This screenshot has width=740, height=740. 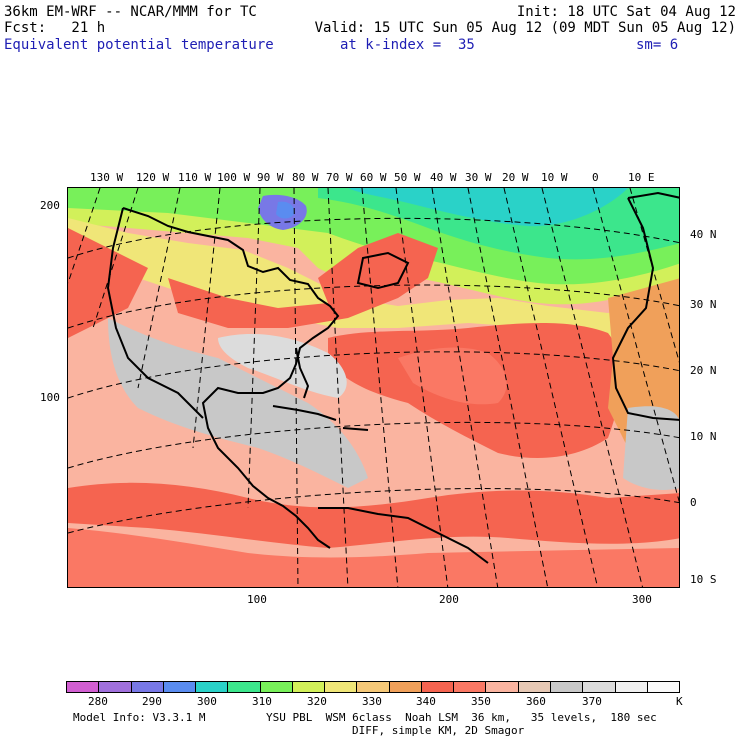 I want to click on red-core, so click(x=452, y=376).